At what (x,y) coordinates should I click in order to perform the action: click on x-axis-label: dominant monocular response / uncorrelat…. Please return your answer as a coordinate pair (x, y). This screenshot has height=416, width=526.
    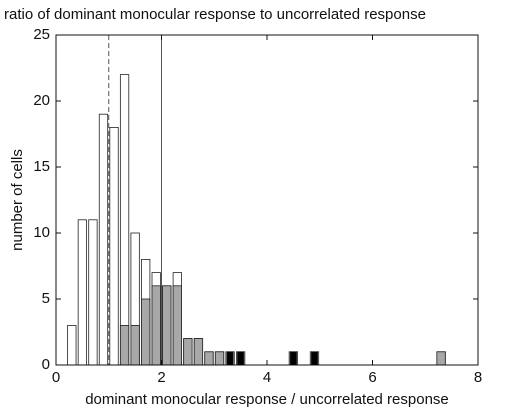
    Looking at the image, I should click on (267, 399).